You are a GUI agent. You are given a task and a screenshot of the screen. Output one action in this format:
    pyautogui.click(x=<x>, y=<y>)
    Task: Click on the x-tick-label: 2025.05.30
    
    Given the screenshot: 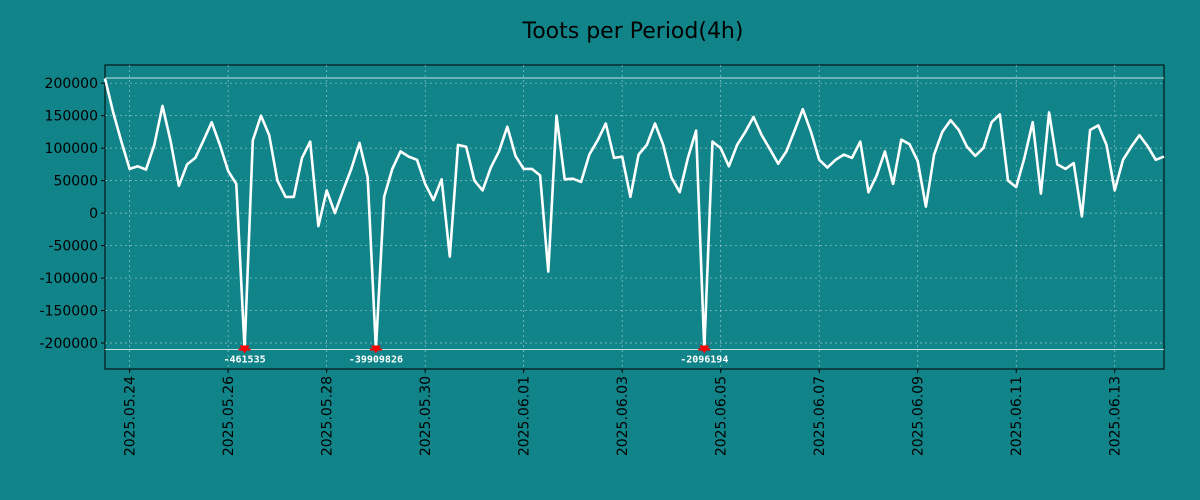 What is the action you would take?
    pyautogui.click(x=426, y=416)
    